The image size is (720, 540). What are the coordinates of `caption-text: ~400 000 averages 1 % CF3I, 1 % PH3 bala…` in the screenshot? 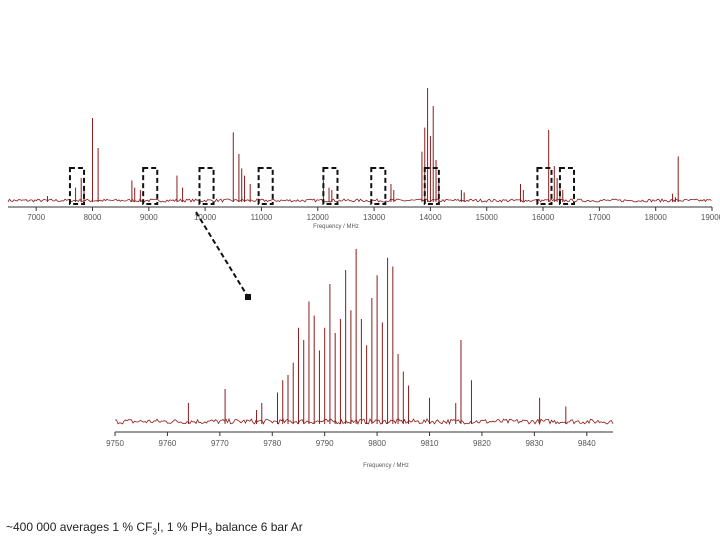 It's located at (154, 528).